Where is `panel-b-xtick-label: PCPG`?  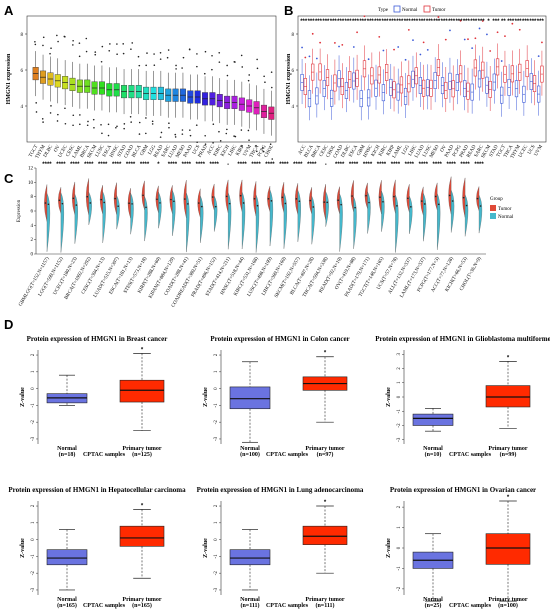 panel-b-xtick-label: PCPG is located at coordinates (457, 151).